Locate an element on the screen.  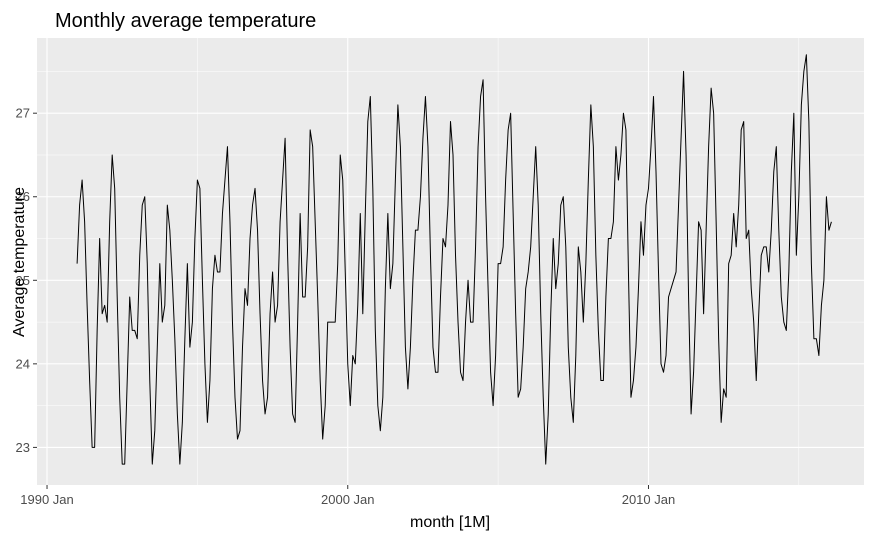
y-axis-title: Average temperature is located at coordinates (19, 262).